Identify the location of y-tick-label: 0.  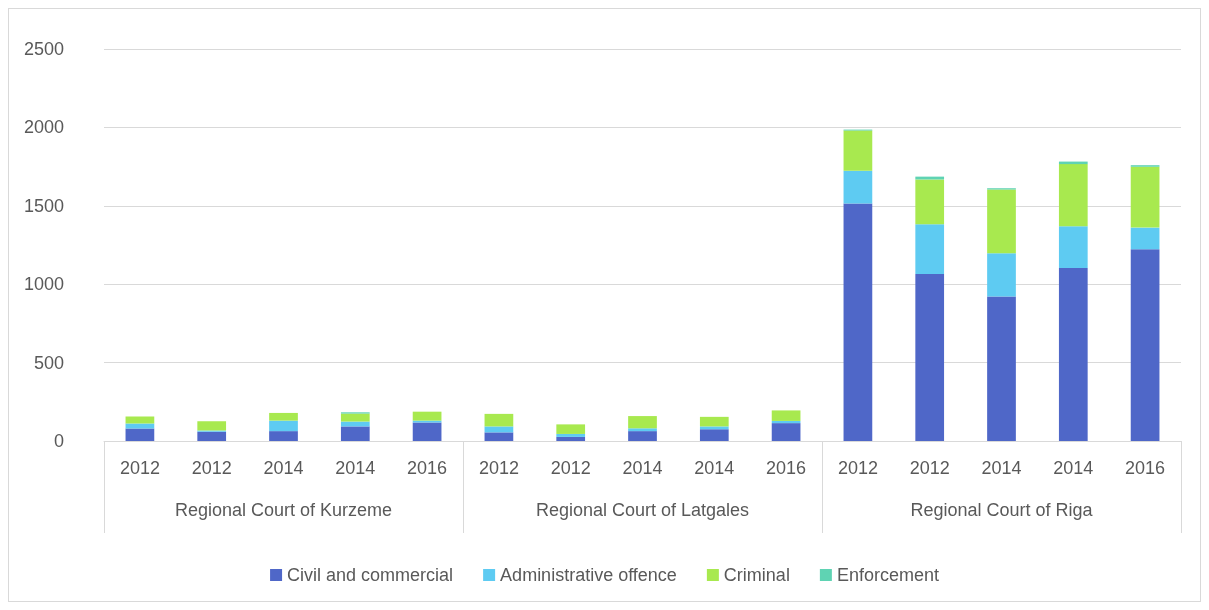
(58, 441).